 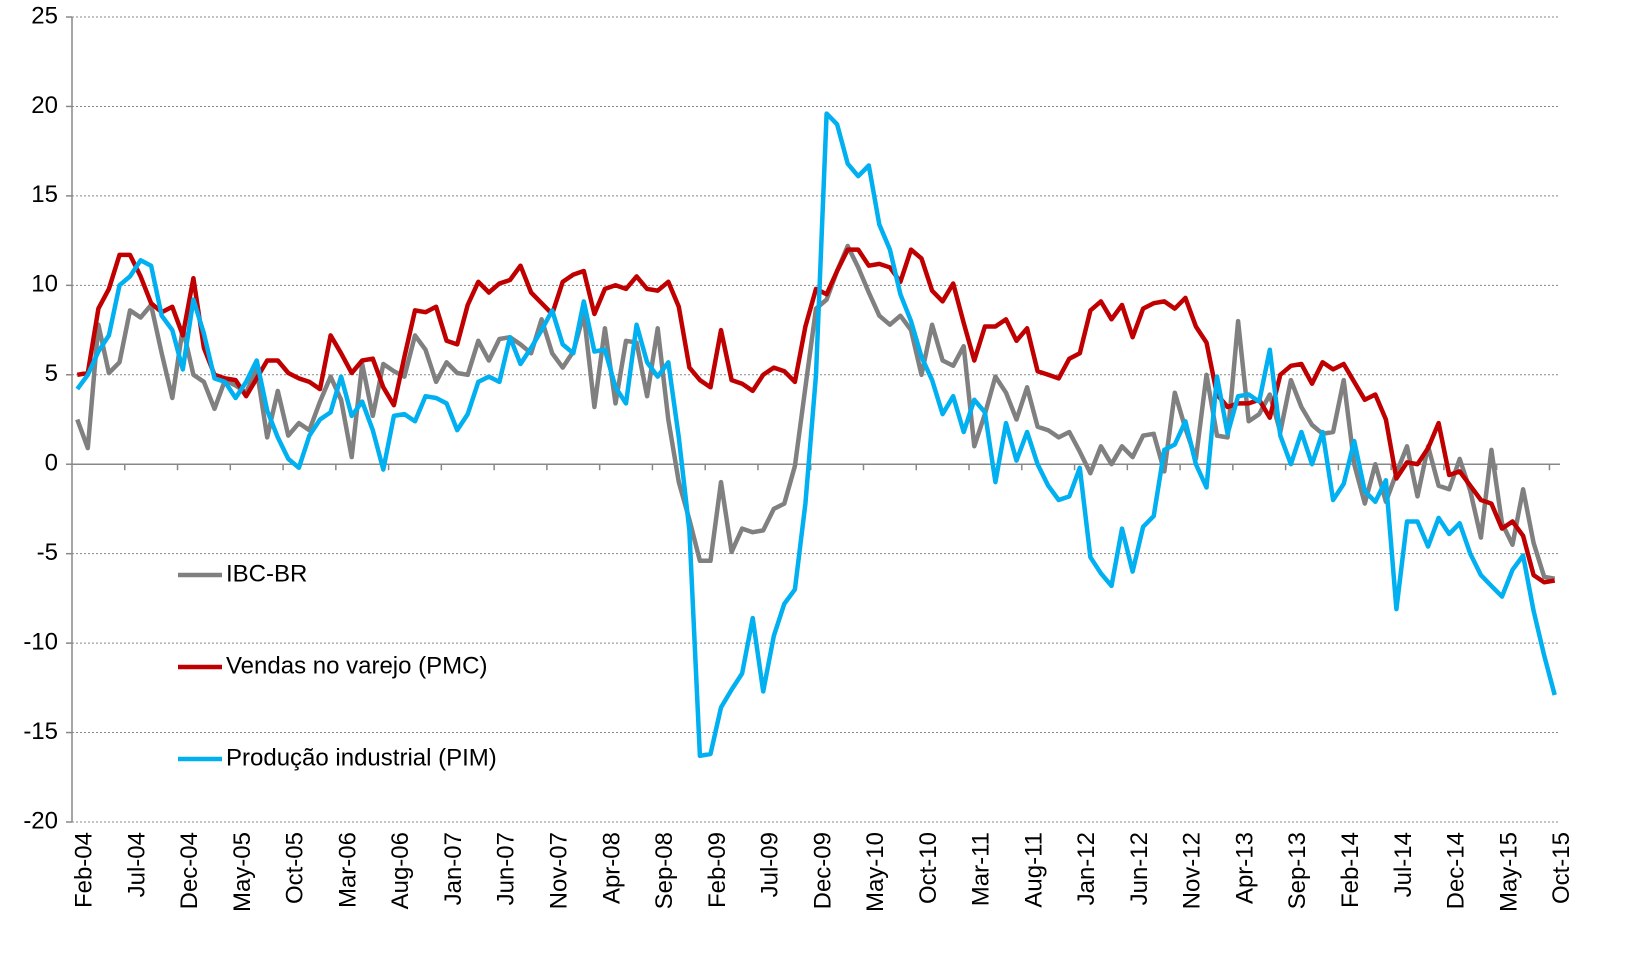 What do you see at coordinates (47, 552) in the screenshot?
I see `y-tick-label: -5` at bounding box center [47, 552].